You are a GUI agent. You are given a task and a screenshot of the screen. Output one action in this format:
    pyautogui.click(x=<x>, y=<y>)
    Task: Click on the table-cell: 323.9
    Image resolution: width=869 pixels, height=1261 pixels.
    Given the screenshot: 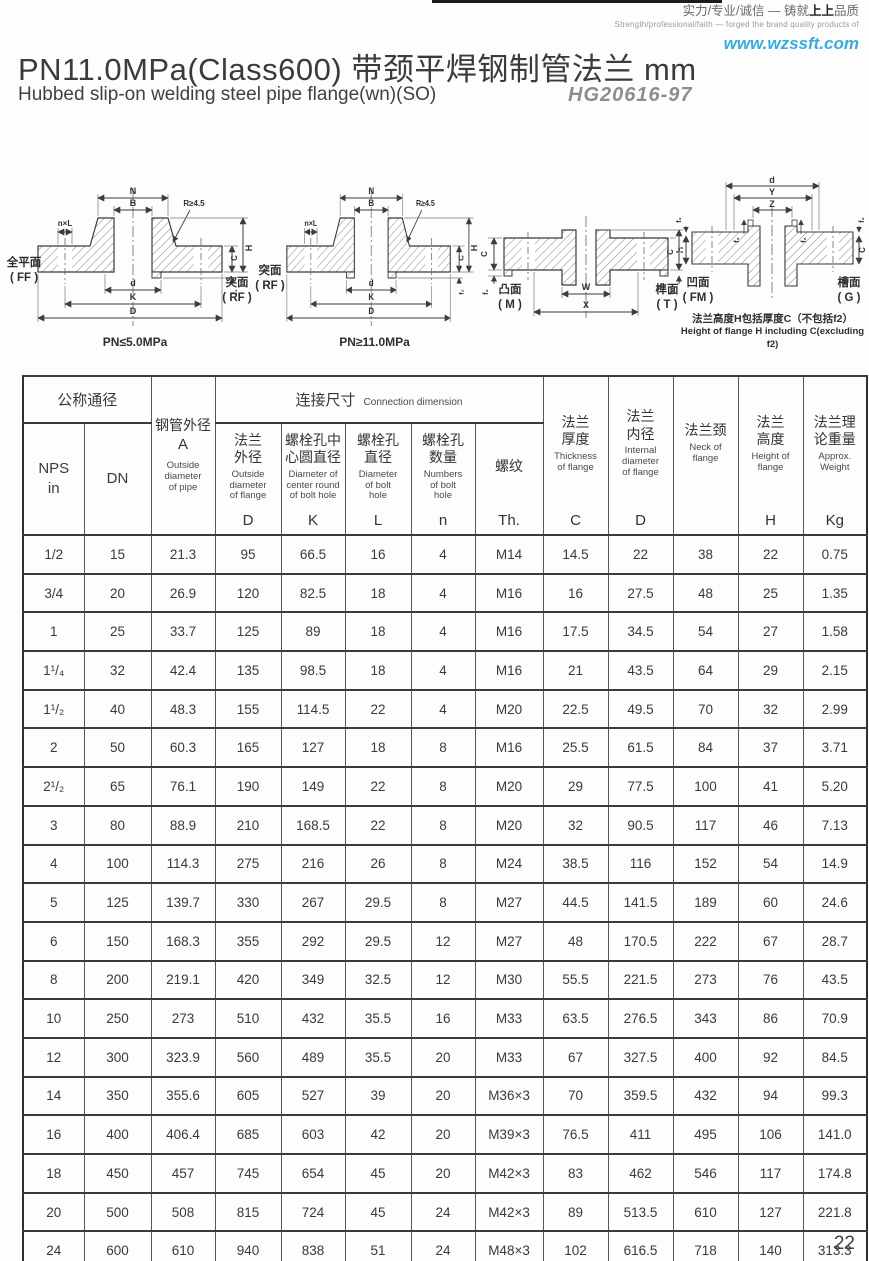 What is the action you would take?
    pyautogui.click(x=183, y=1057)
    